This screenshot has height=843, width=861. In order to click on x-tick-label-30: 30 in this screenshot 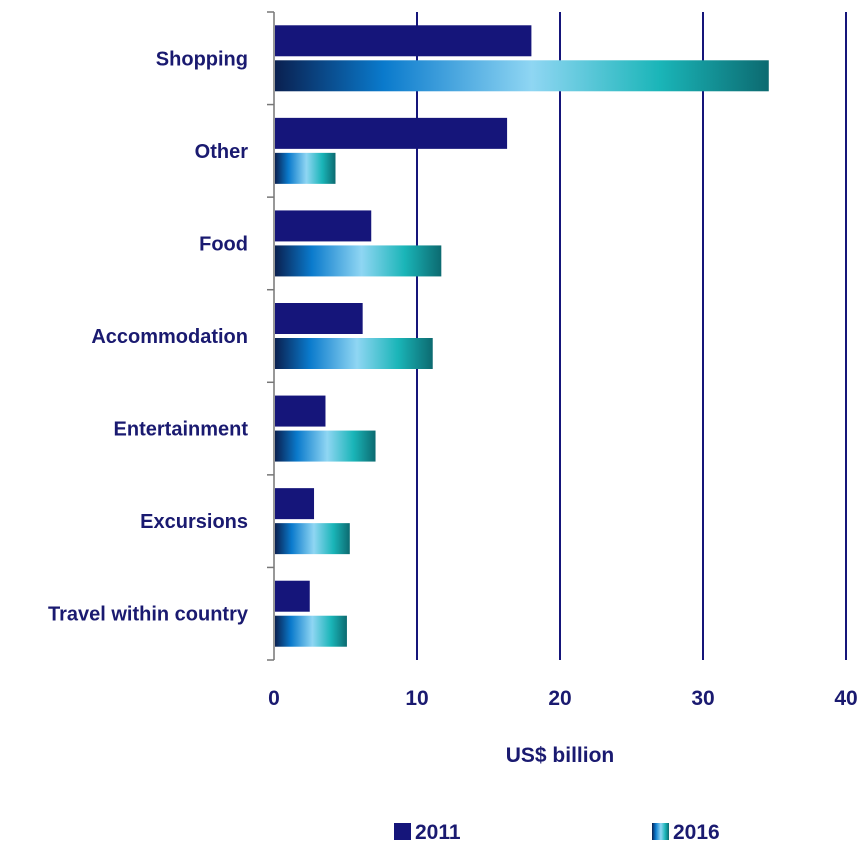, I will do `click(702, 698)`.